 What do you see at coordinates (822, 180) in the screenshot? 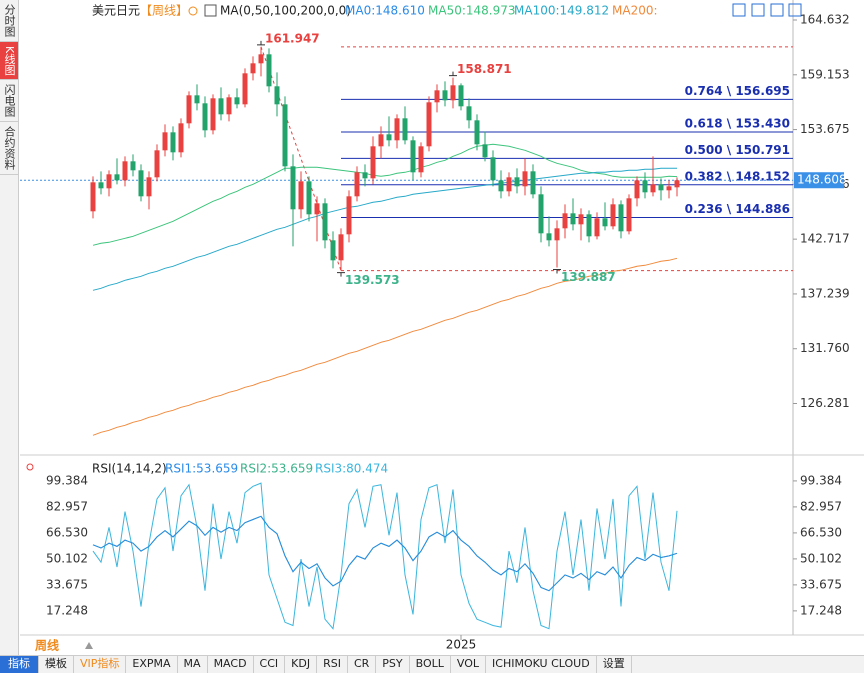
I see `last-price-label: 148.608` at bounding box center [822, 180].